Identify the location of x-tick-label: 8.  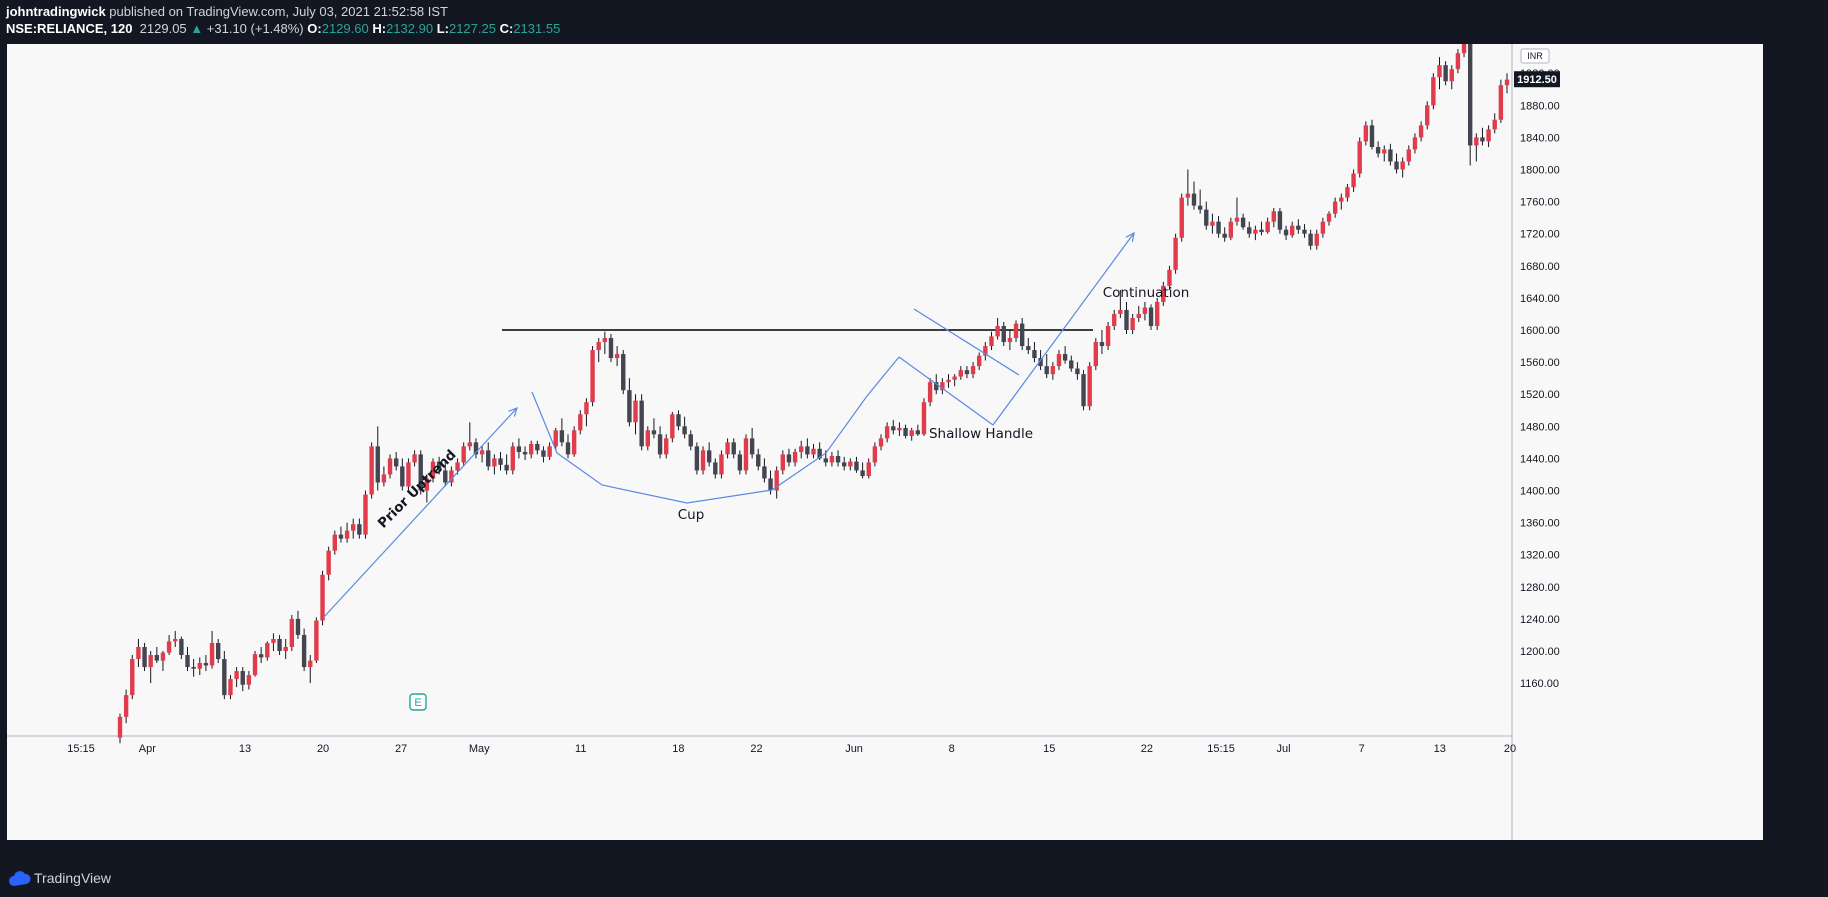
(952, 749).